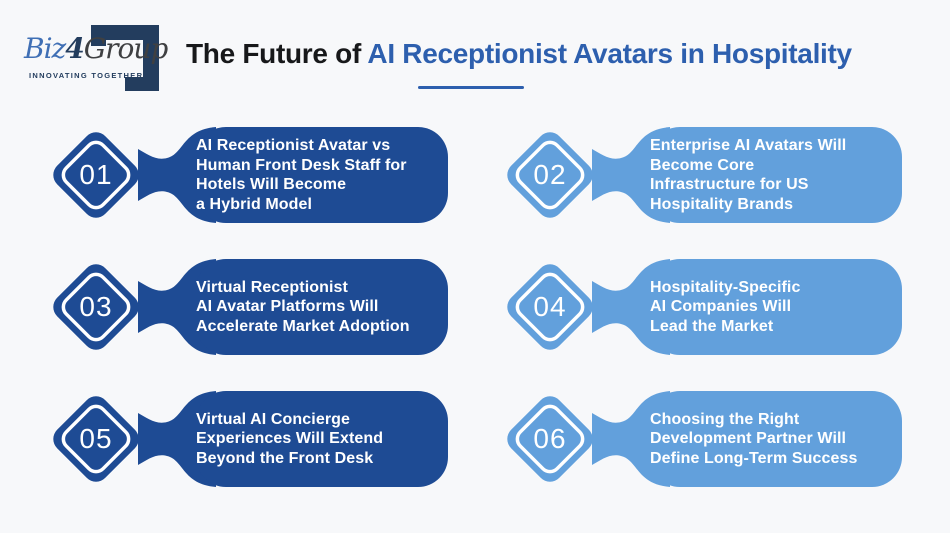 The width and height of the screenshot is (950, 533). I want to click on logo-tagline: INNOVATING TOGETHER, so click(86, 75).